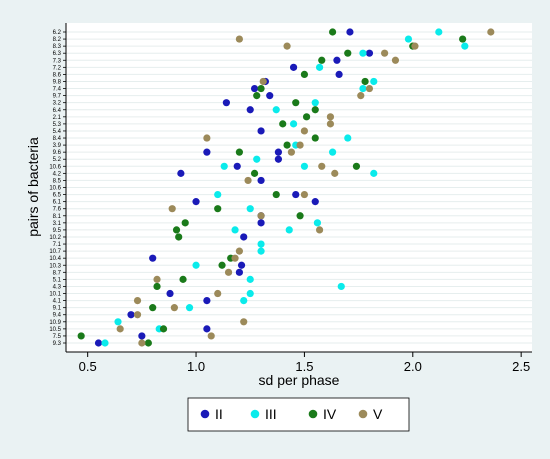 Image resolution: width=550 pixels, height=459 pixels. Describe the element at coordinates (57, 54) in the screenshot. I see `y-tick-label: 6.3` at that location.